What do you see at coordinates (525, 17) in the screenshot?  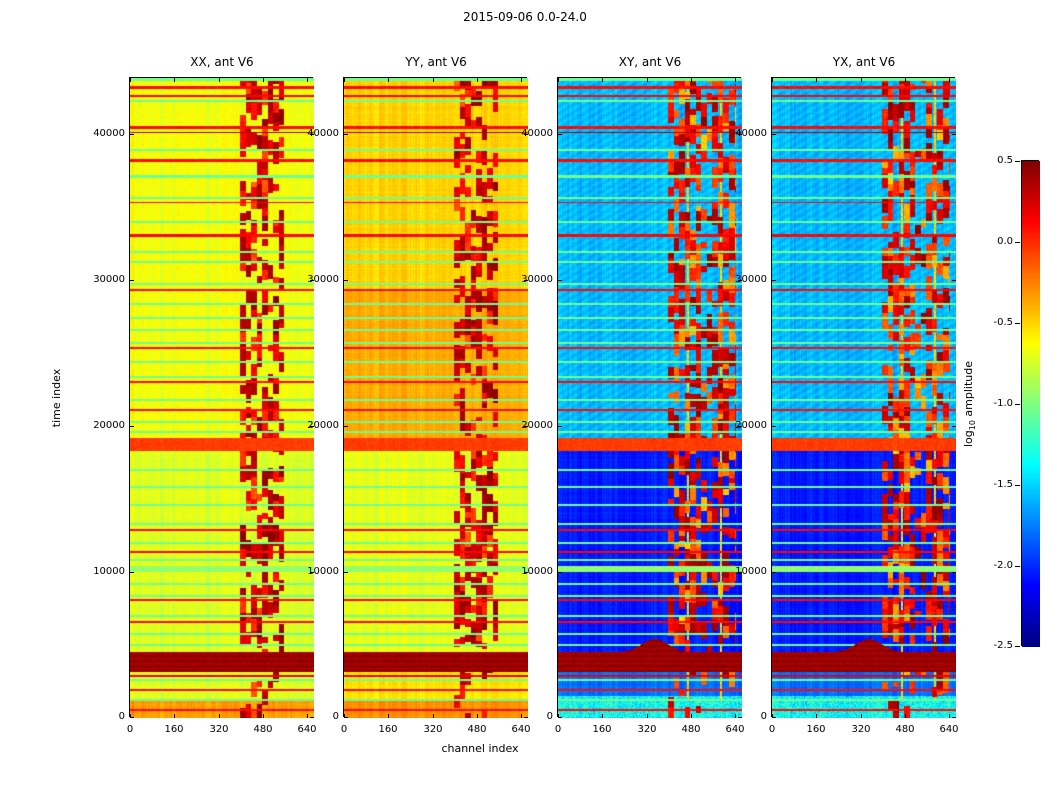 I see `figure-title: 2015-09-06 0.0-24.0` at bounding box center [525, 17].